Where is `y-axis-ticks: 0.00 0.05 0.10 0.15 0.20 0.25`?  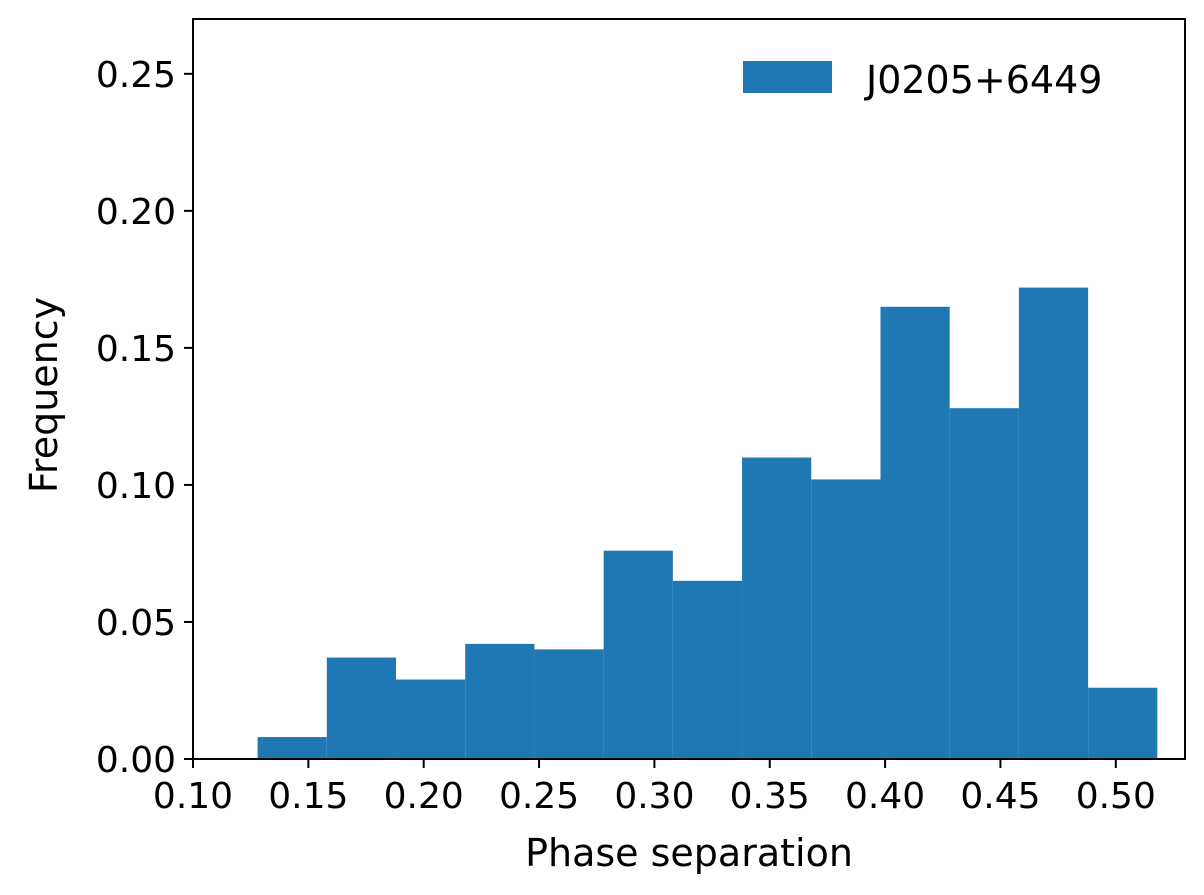
y-axis-ticks: 0.00 0.05 0.10 0.15 0.20 0.25 is located at coordinates (144, 418).